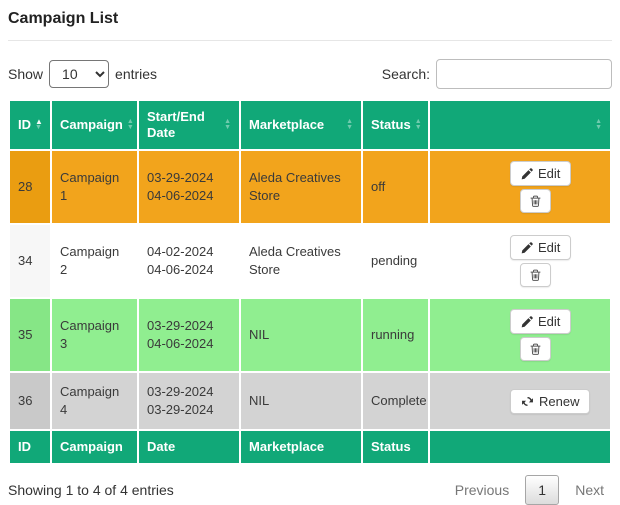 The width and height of the screenshot is (620, 505). I want to click on end-date: 03-29-2024, so click(180, 409).